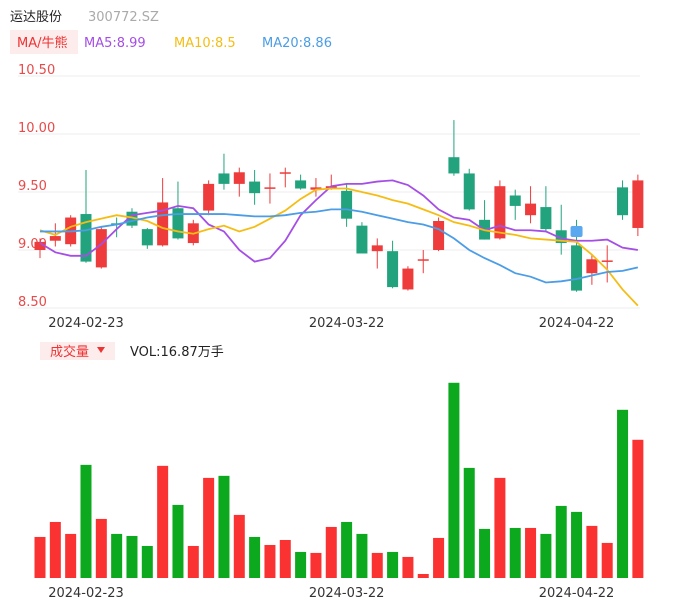 The width and height of the screenshot is (686, 606). I want to click on legend-entry: MA5:8.99, so click(115, 43).